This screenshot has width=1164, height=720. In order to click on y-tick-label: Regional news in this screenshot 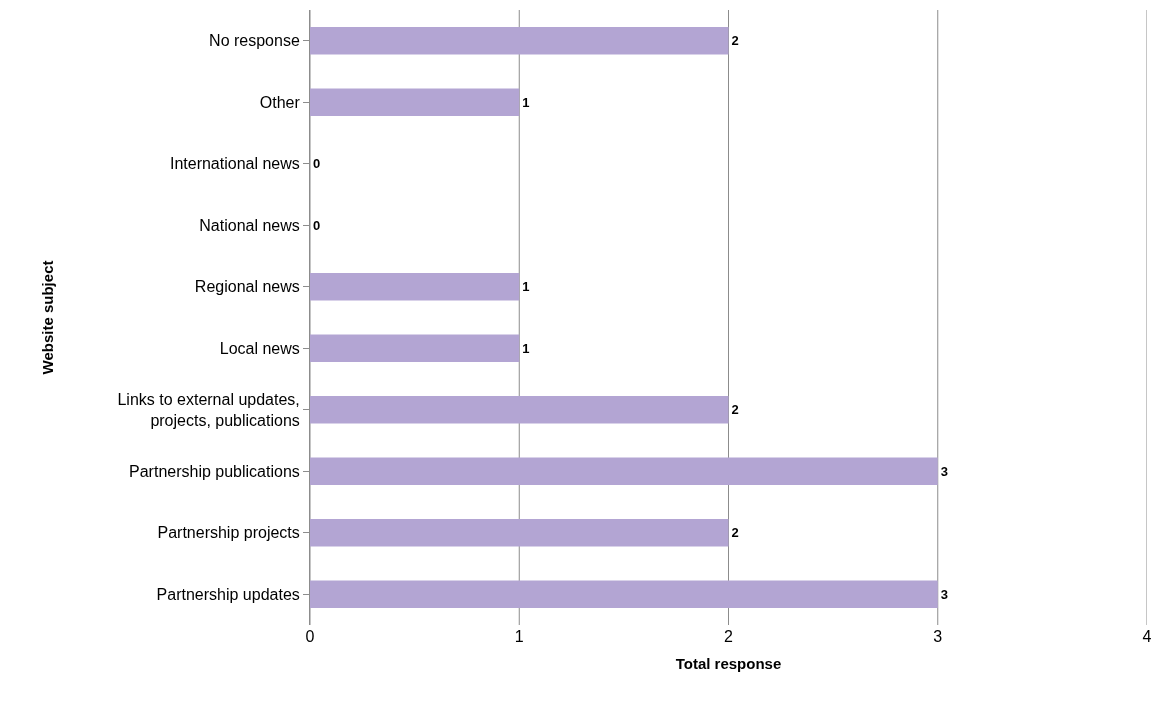, I will do `click(247, 287)`.